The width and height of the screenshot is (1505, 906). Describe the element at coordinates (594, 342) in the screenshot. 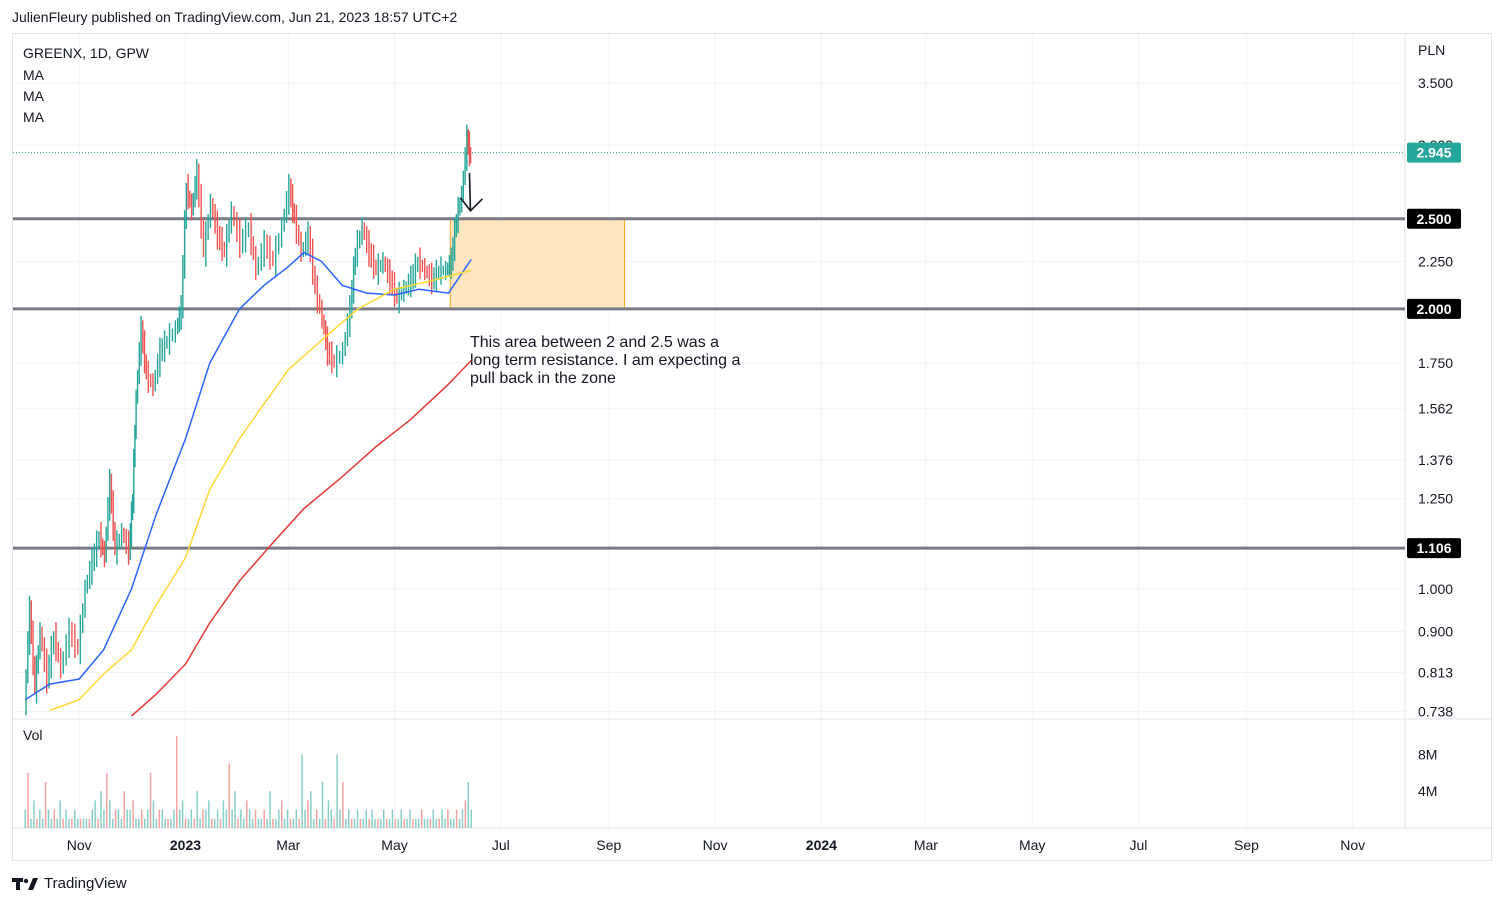

I see `annotation-text: This area between 2 and 2.5 was a` at that location.